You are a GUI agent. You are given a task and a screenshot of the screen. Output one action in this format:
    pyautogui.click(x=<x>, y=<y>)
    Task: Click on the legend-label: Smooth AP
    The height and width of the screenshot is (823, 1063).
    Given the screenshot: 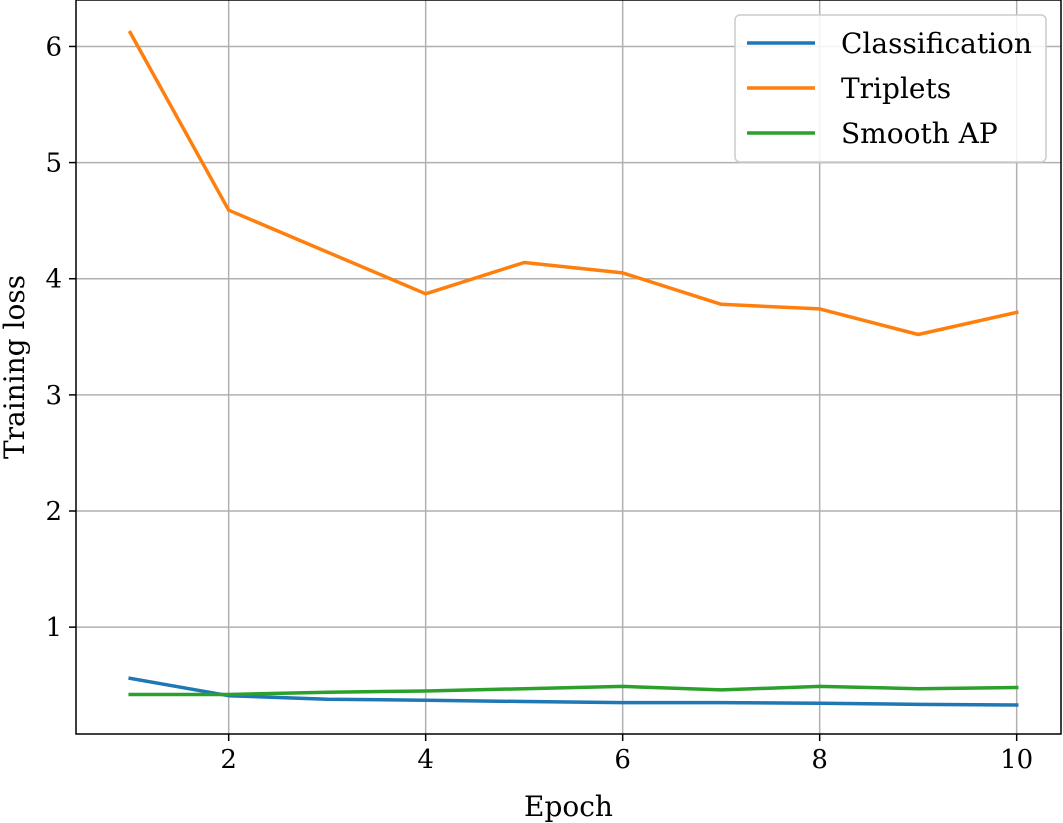 What is the action you would take?
    pyautogui.click(x=919, y=133)
    